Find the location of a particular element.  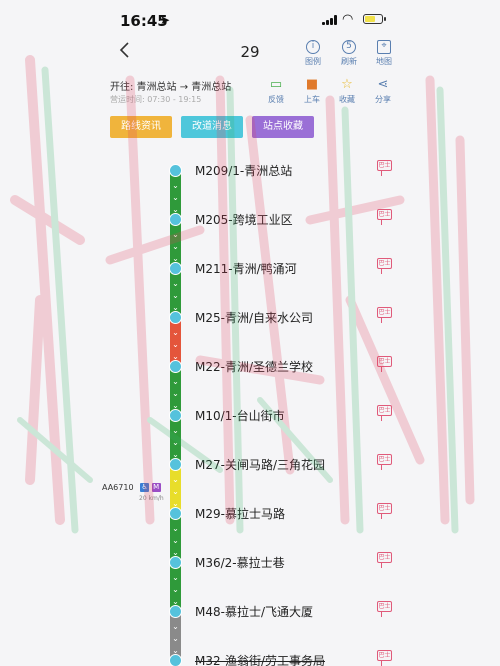

share-icon: ⋖ is located at coordinates (383, 84).